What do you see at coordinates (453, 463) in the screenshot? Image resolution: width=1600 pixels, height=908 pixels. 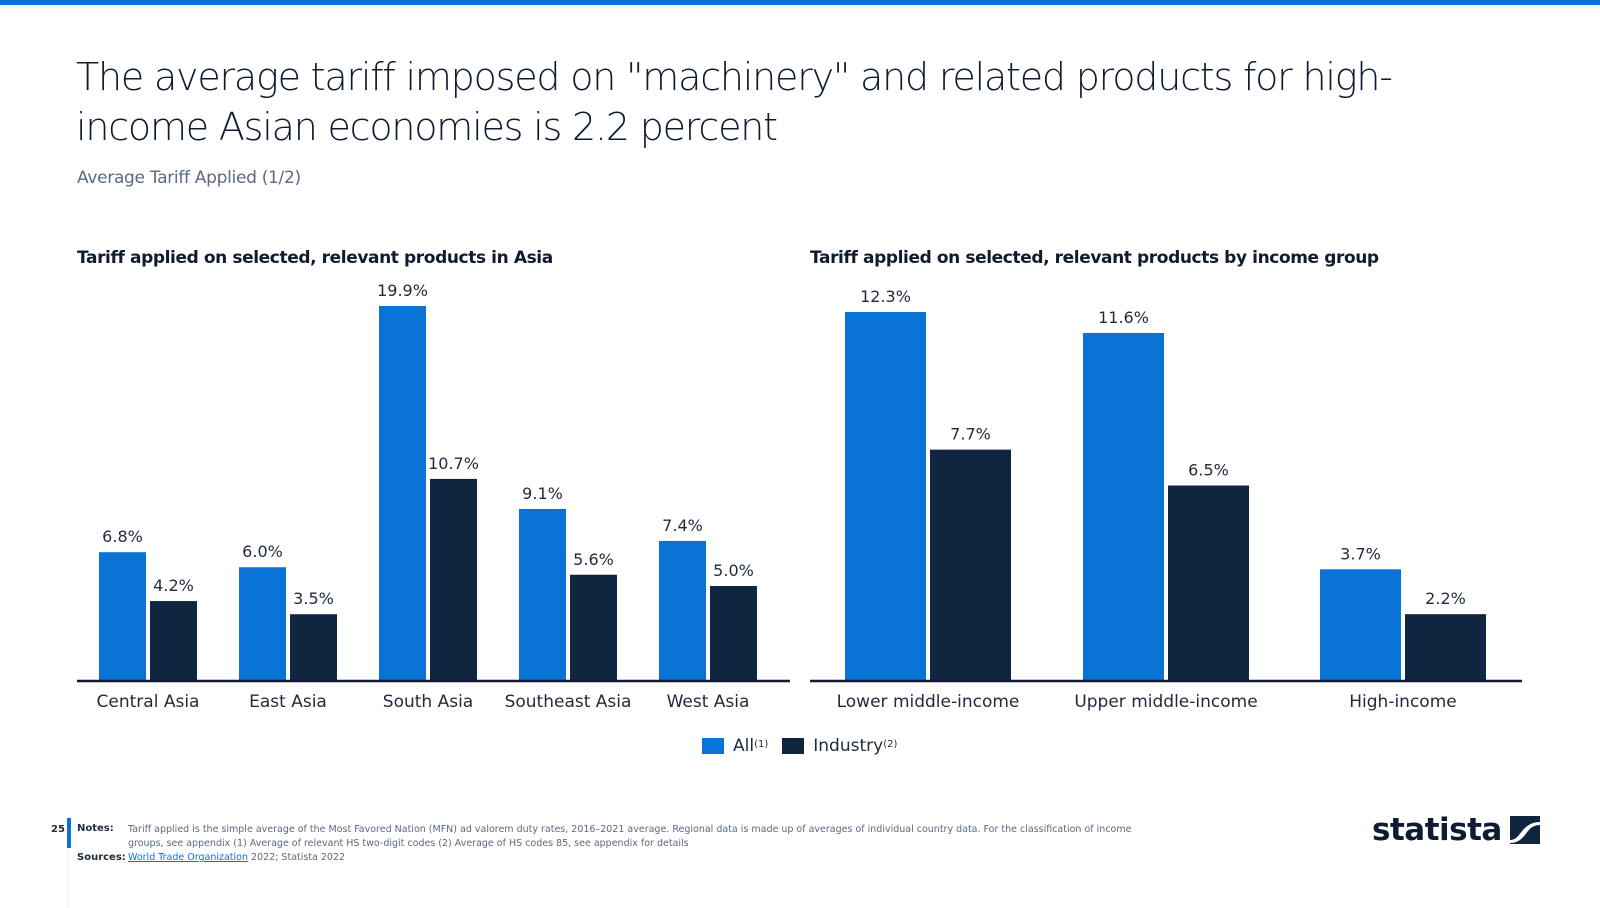 I see `data-label-asia-industry-2: 10.7%` at bounding box center [453, 463].